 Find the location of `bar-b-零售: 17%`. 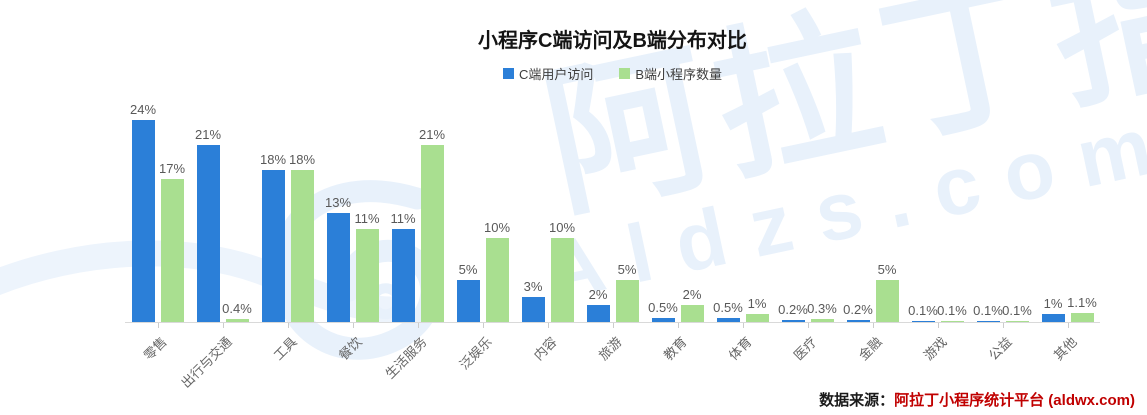

bar-b-零售: 17% is located at coordinates (172, 241).